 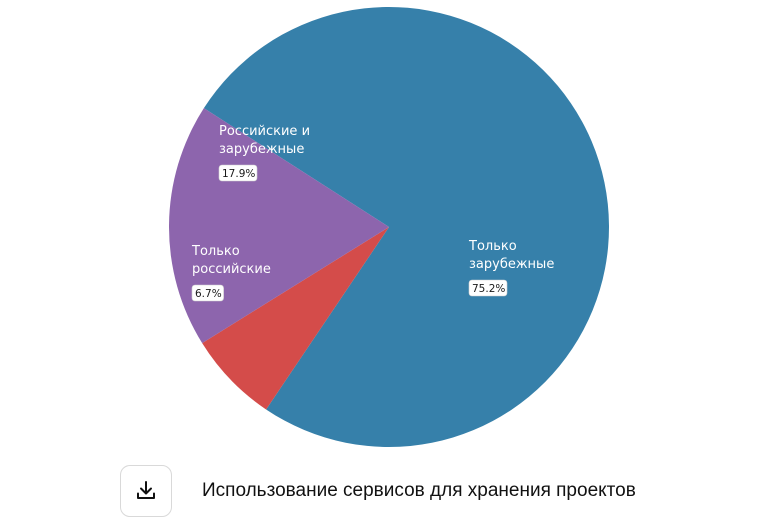 I want to click on slice-label-group-2: Только российские 6.7%, so click(x=231, y=273).